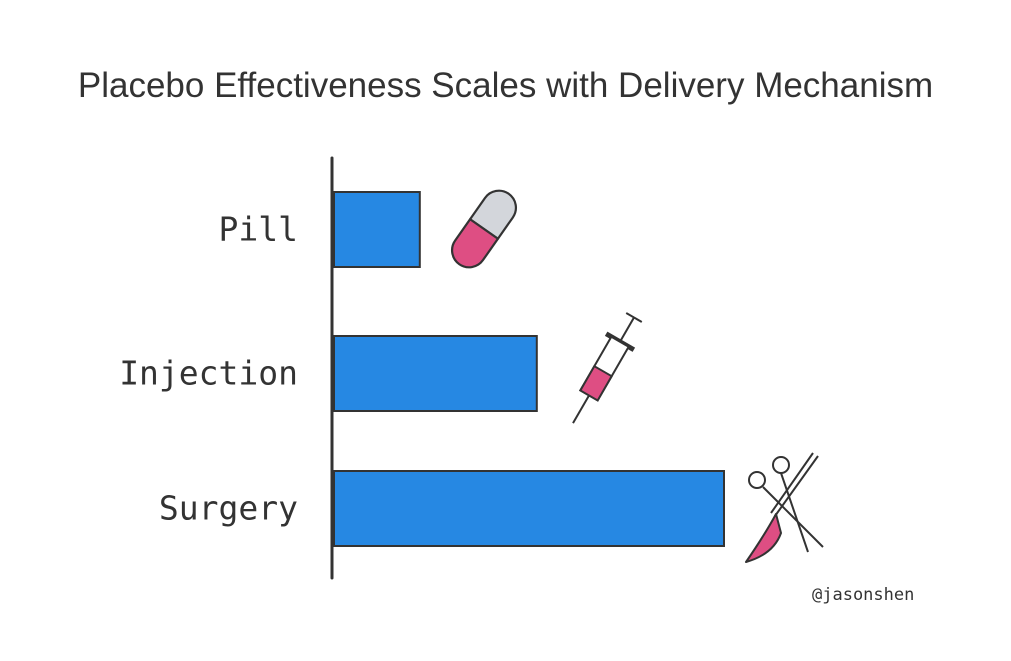 This screenshot has height=661, width=1011. I want to click on syringe-icon, so click(607, 368).